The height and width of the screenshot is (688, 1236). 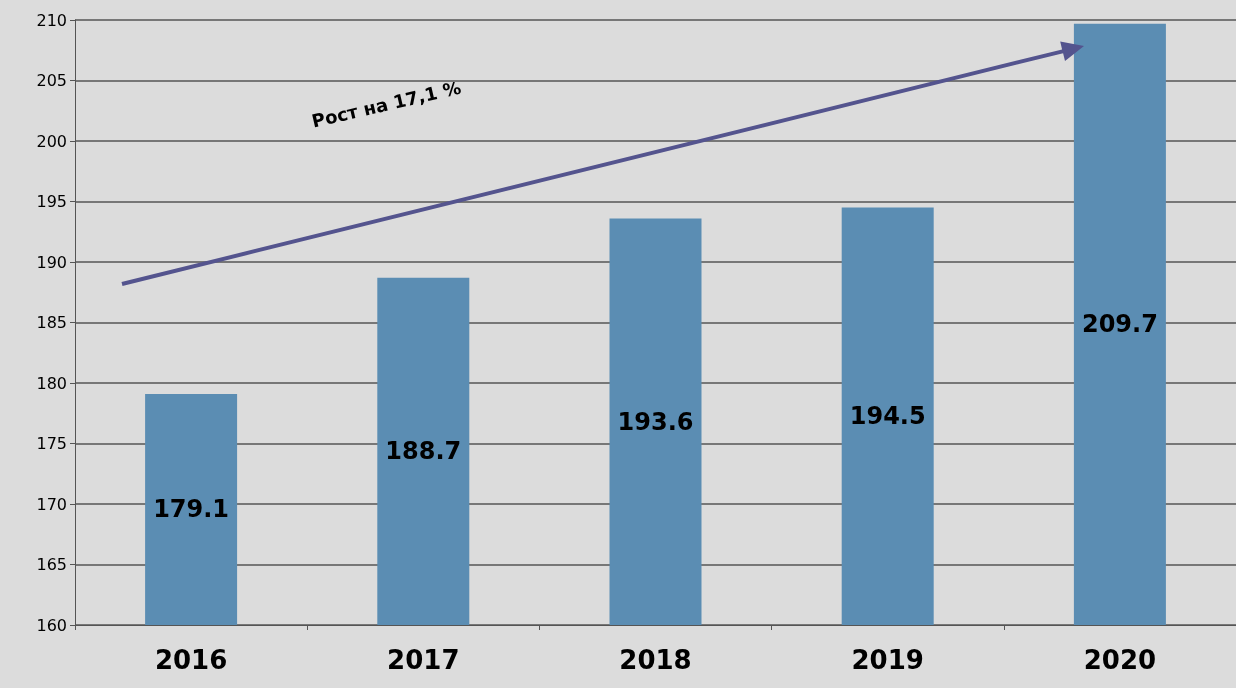 I want to click on y-tick-label: 160, so click(x=51, y=625).